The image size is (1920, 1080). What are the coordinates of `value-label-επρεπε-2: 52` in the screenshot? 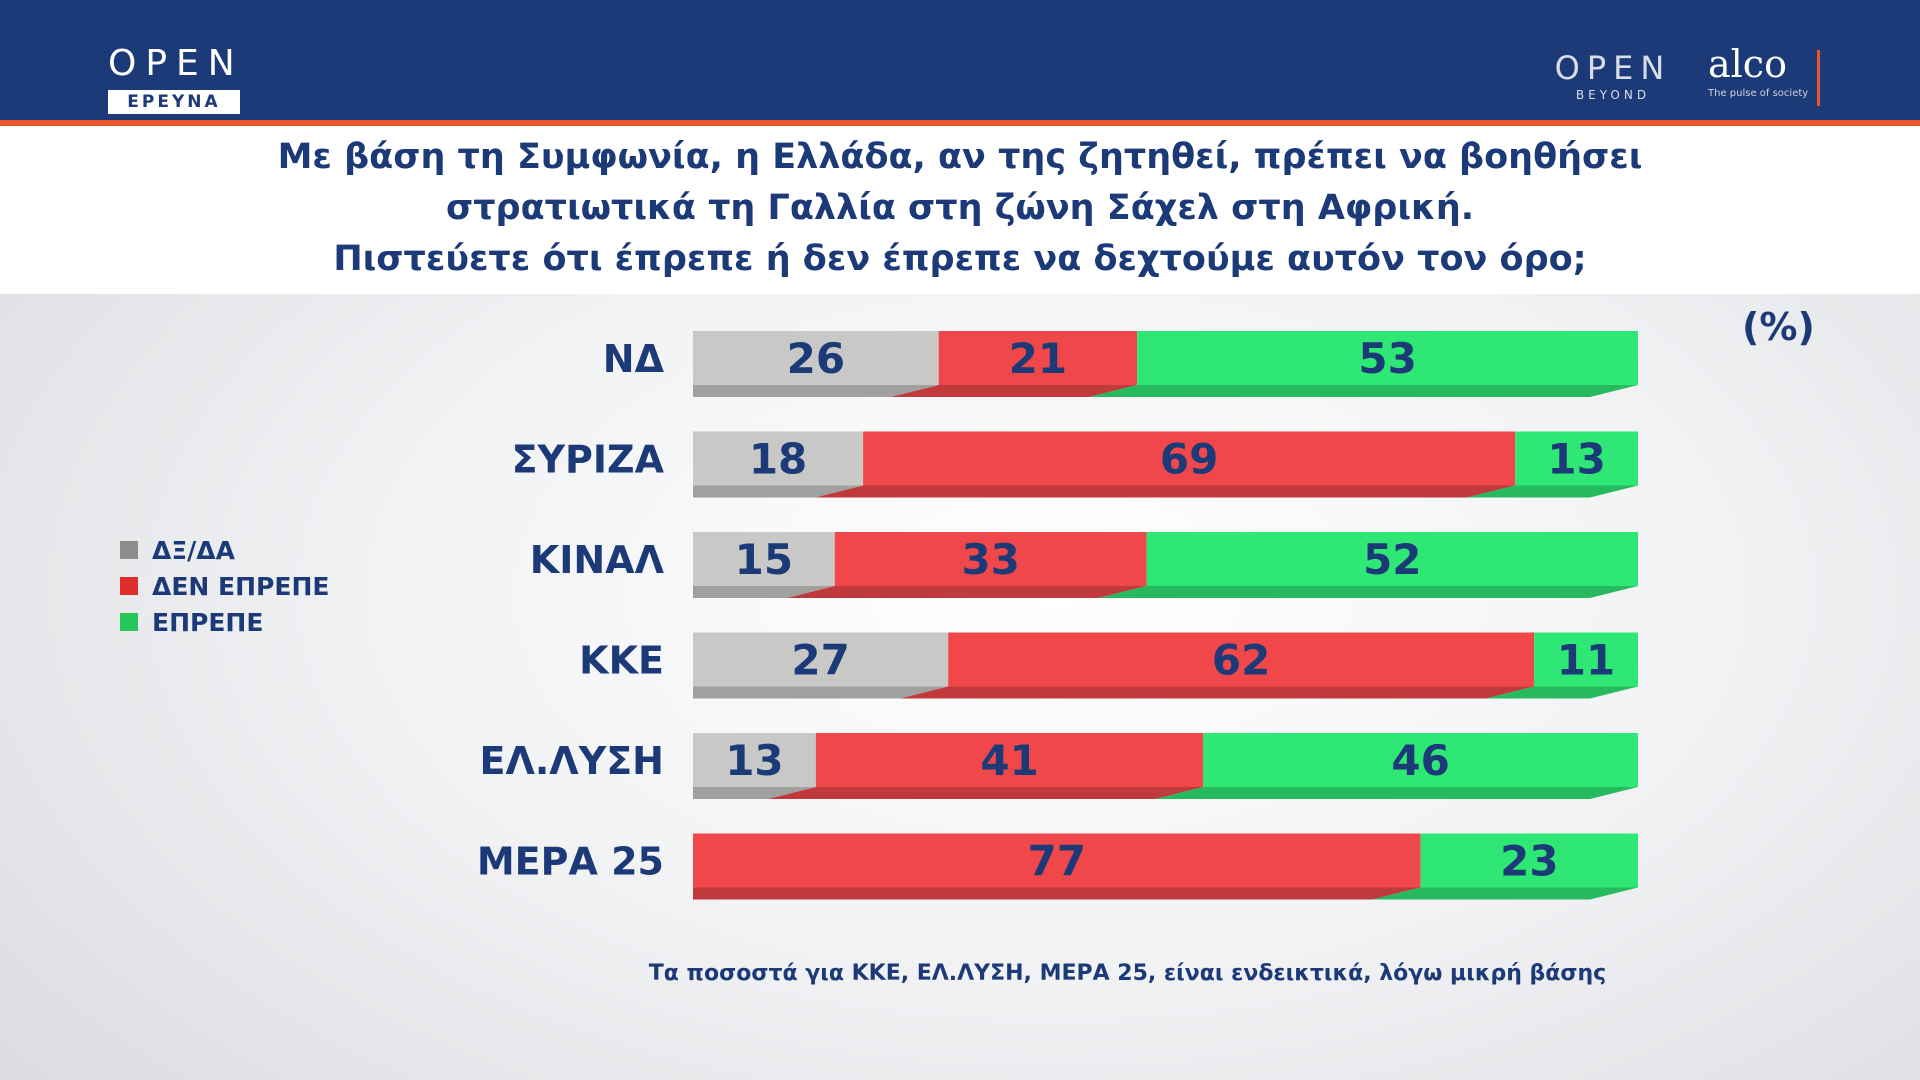 It's located at (1392, 559).